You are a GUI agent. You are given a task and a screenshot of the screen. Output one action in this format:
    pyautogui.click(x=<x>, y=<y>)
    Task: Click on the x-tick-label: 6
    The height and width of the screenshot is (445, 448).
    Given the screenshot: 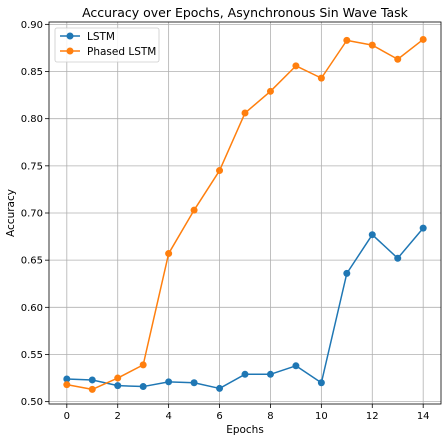 What is the action you would take?
    pyautogui.click(x=219, y=416)
    